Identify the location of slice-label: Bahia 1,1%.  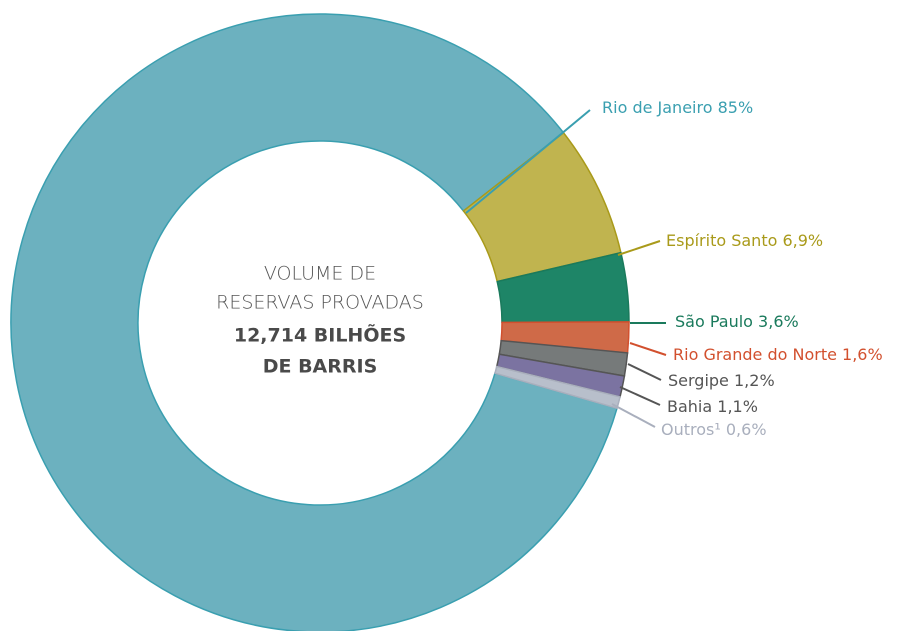
(712, 406).